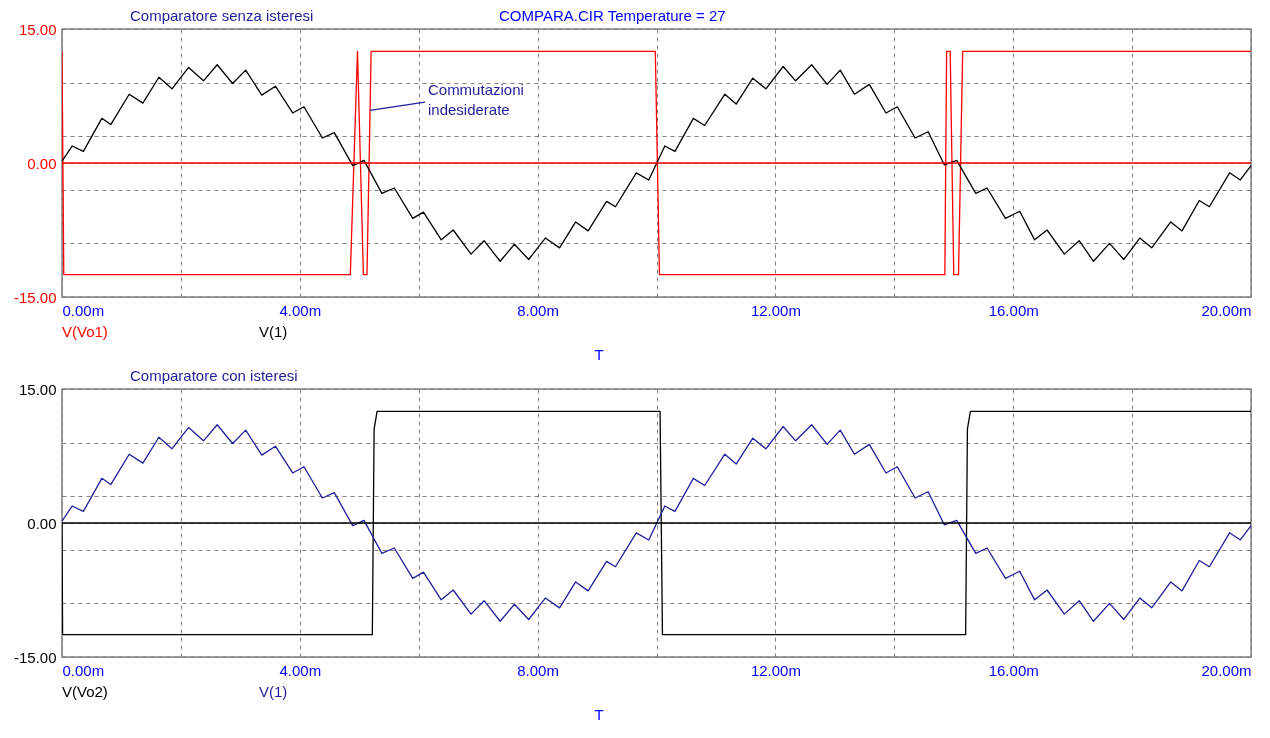  What do you see at coordinates (475, 100) in the screenshot?
I see `annotation: Commutazioni indesiderate` at bounding box center [475, 100].